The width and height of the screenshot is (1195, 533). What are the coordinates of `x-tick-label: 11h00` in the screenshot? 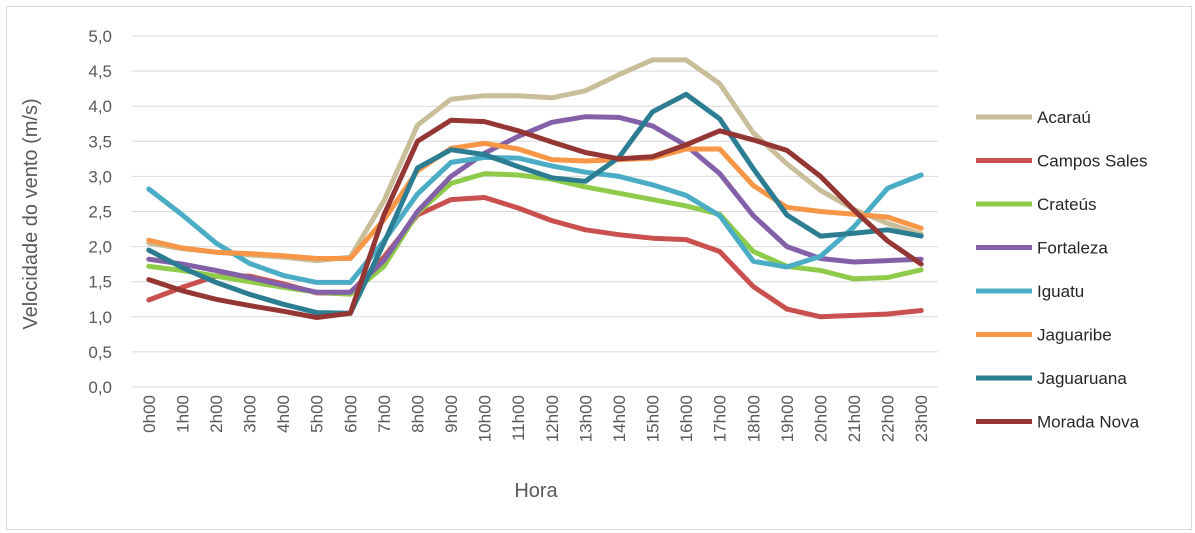 It's located at (518, 418).